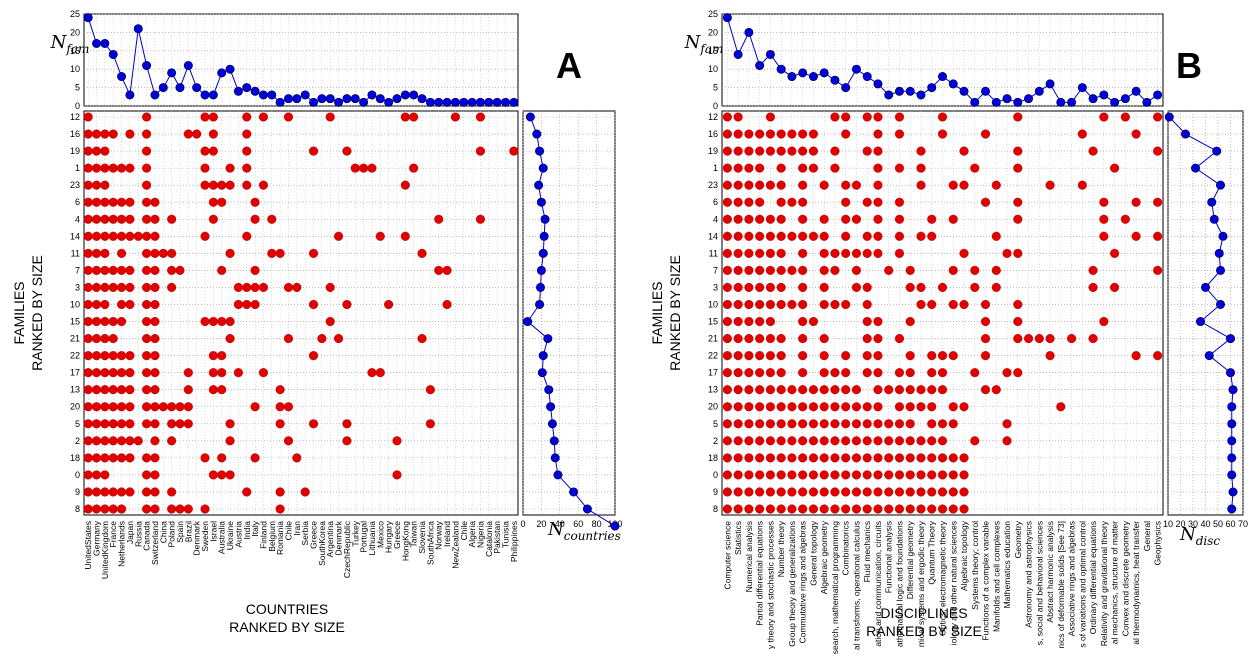 The image size is (1255, 672). Describe the element at coordinates (414, 534) in the screenshot. I see `category-tick-label: Taiwan` at that location.